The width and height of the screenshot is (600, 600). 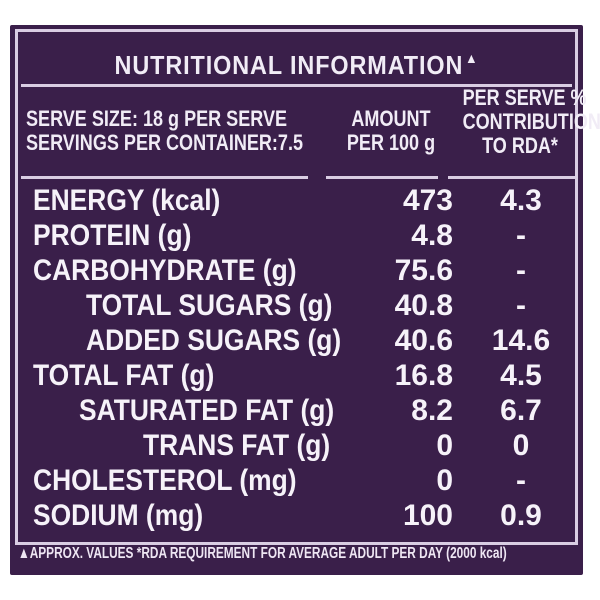 What do you see at coordinates (209, 305) in the screenshot?
I see `row-label: TOTAL SUGARS (g)` at bounding box center [209, 305].